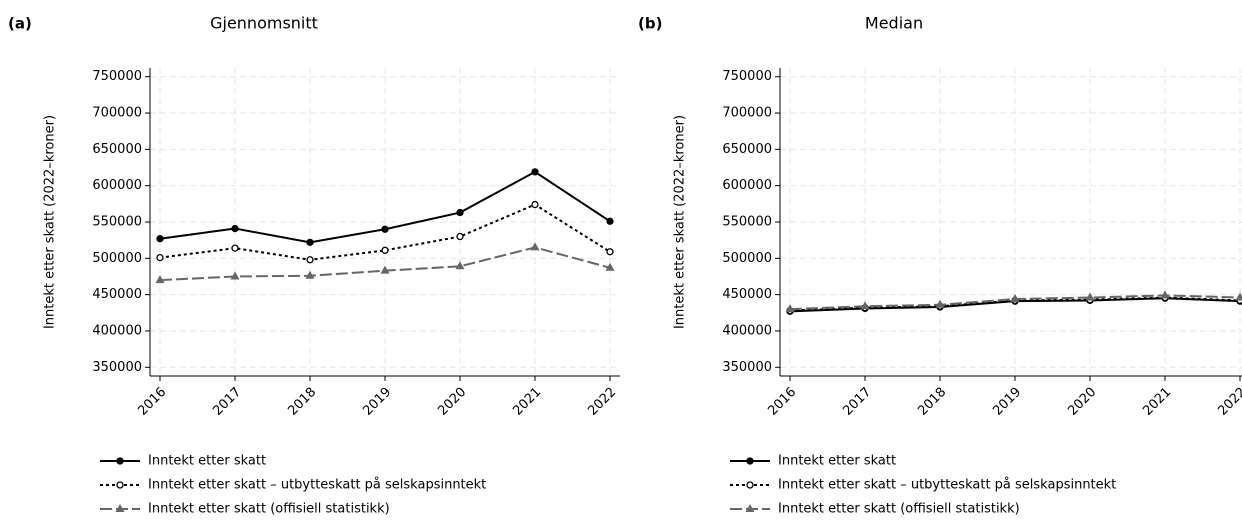  Describe the element at coordinates (894, 23) in the screenshot. I see `chart-title: Median` at that location.